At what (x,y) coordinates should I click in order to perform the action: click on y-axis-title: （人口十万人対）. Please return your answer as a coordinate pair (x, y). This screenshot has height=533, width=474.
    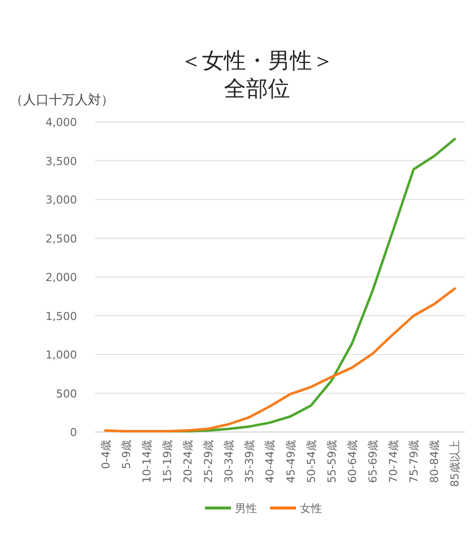
    Looking at the image, I should click on (62, 100).